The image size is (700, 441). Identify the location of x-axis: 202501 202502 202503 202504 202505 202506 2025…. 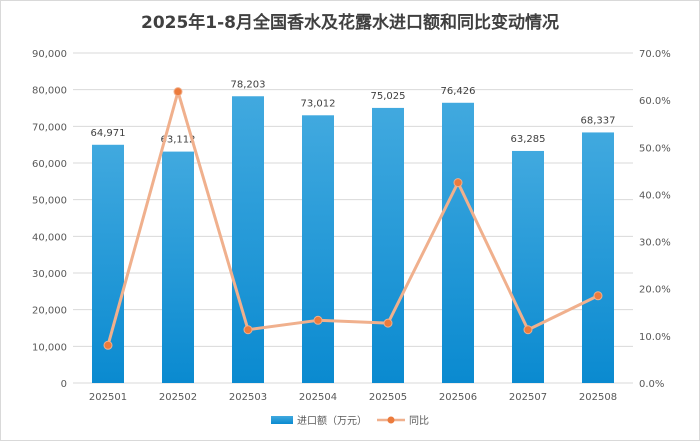
(353, 397).